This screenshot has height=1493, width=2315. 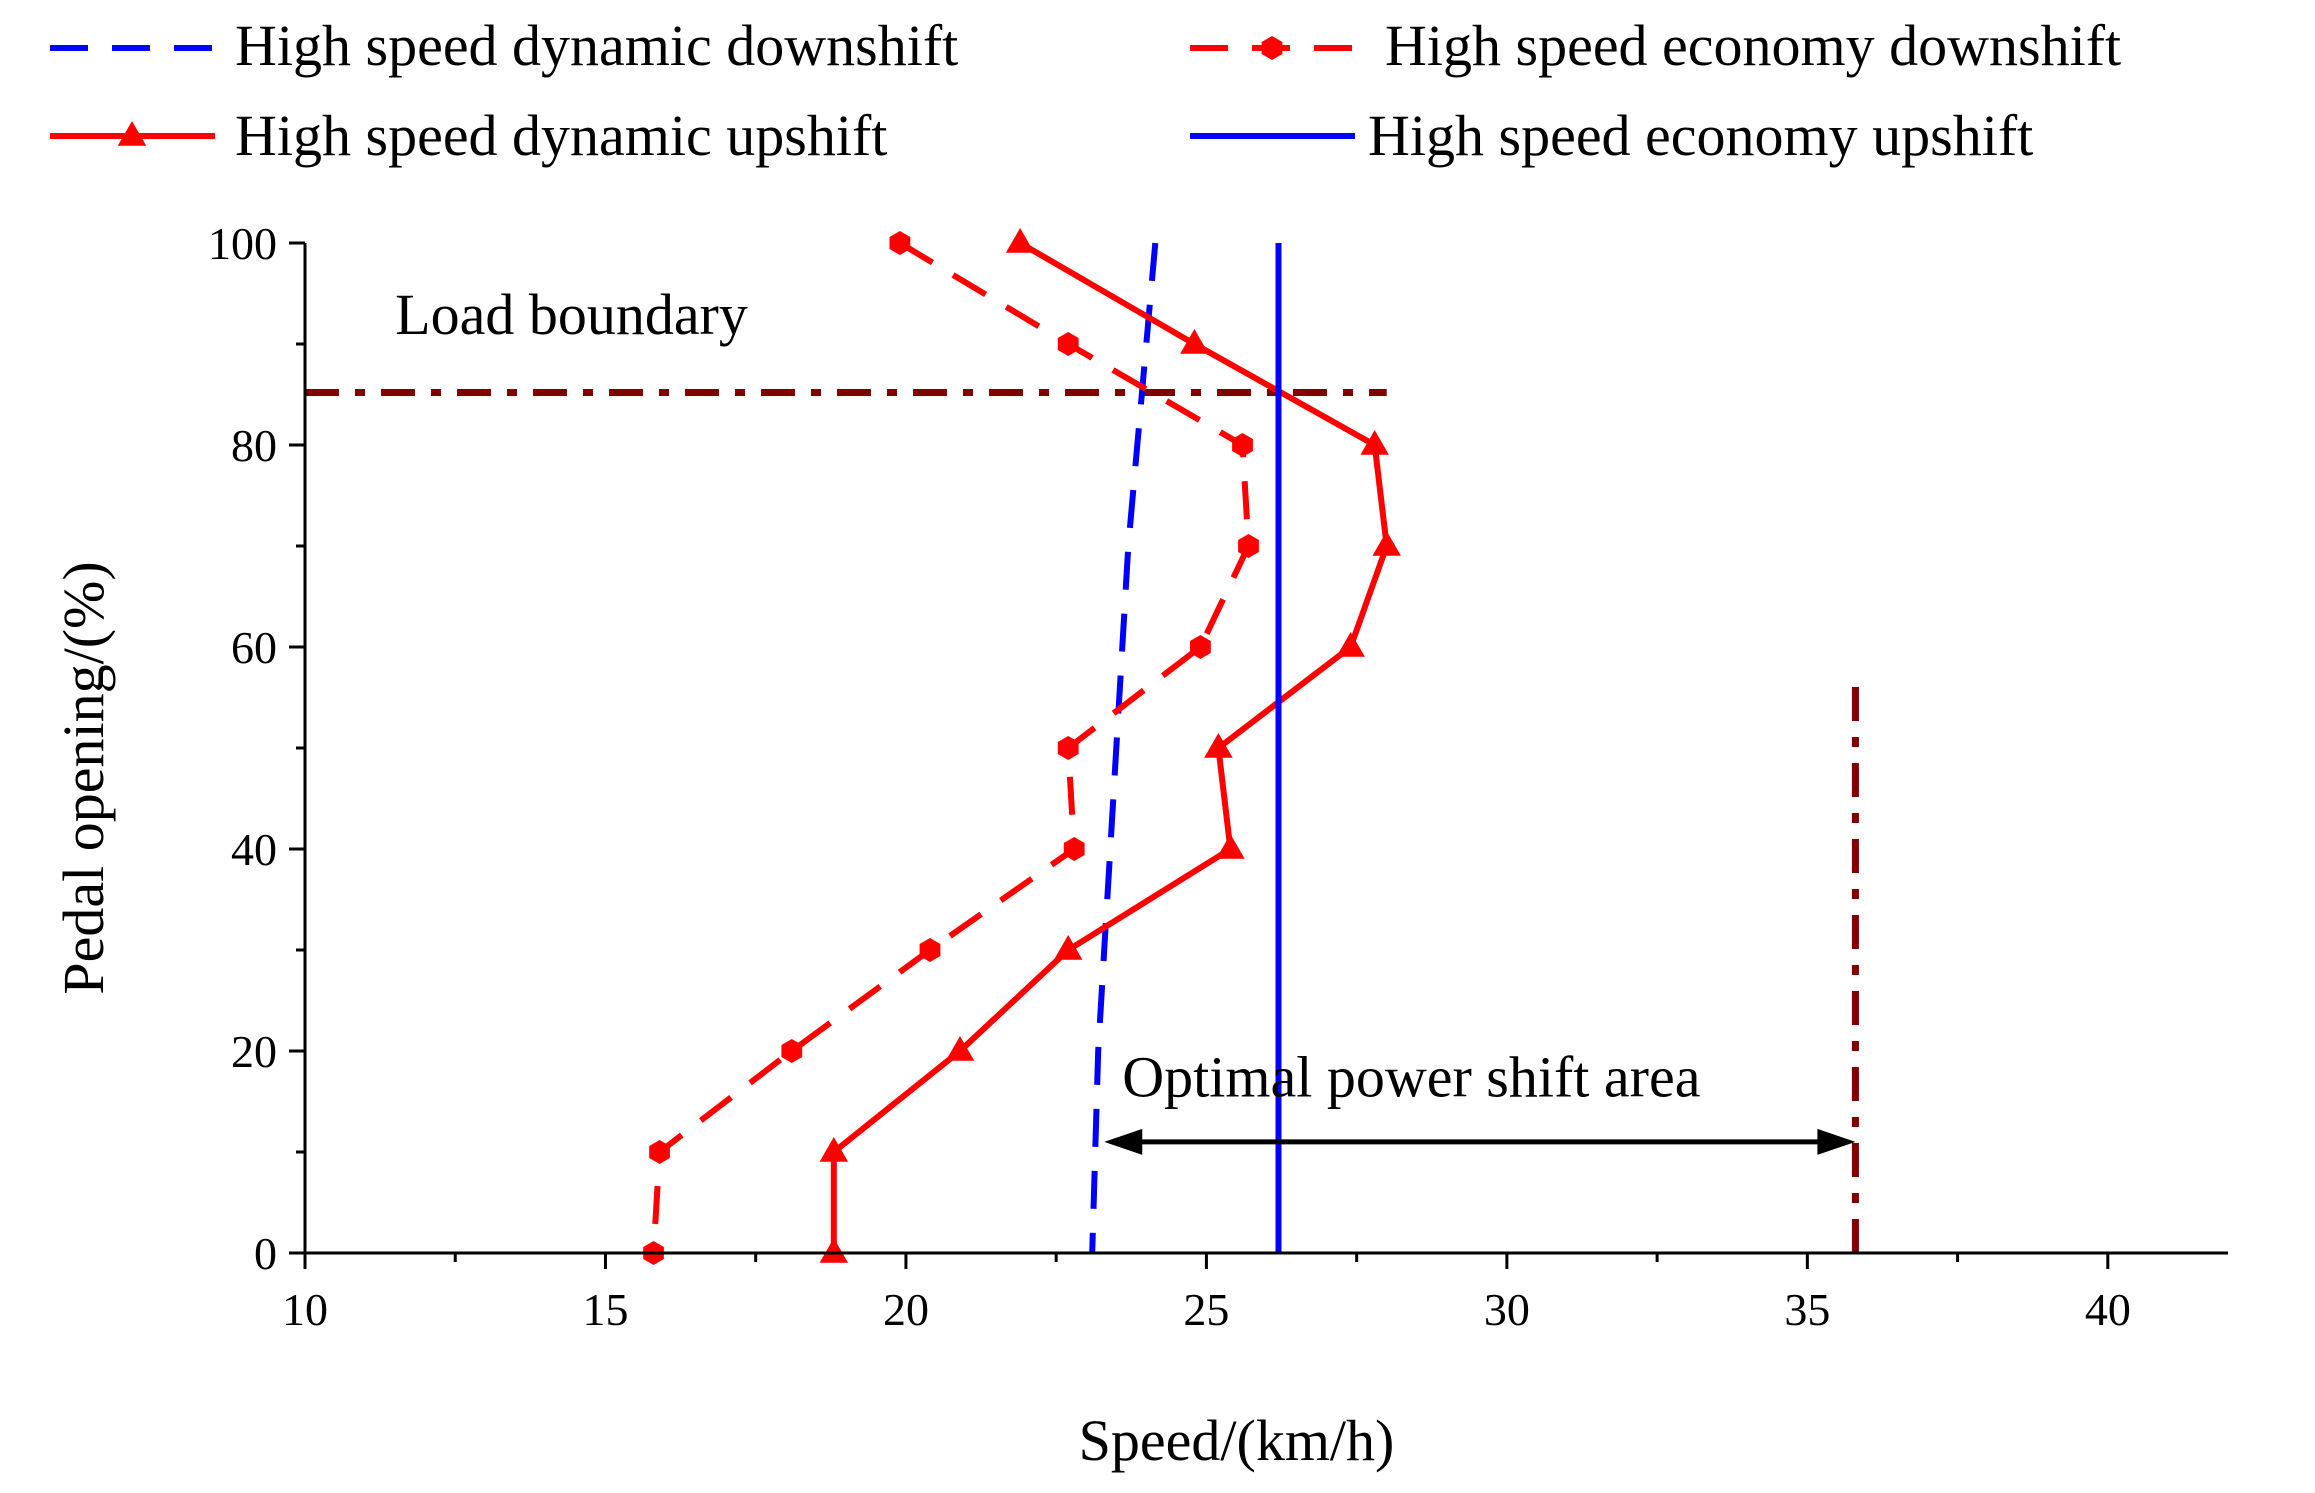 What do you see at coordinates (83, 777) in the screenshot?
I see `y-axis-title: Pedal opening/(%)` at bounding box center [83, 777].